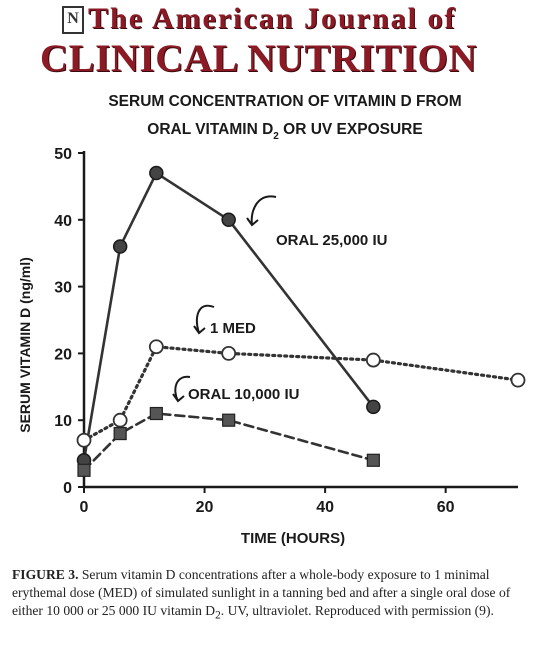  What do you see at coordinates (63, 354) in the screenshot?
I see `y-tick-label: 20` at bounding box center [63, 354].